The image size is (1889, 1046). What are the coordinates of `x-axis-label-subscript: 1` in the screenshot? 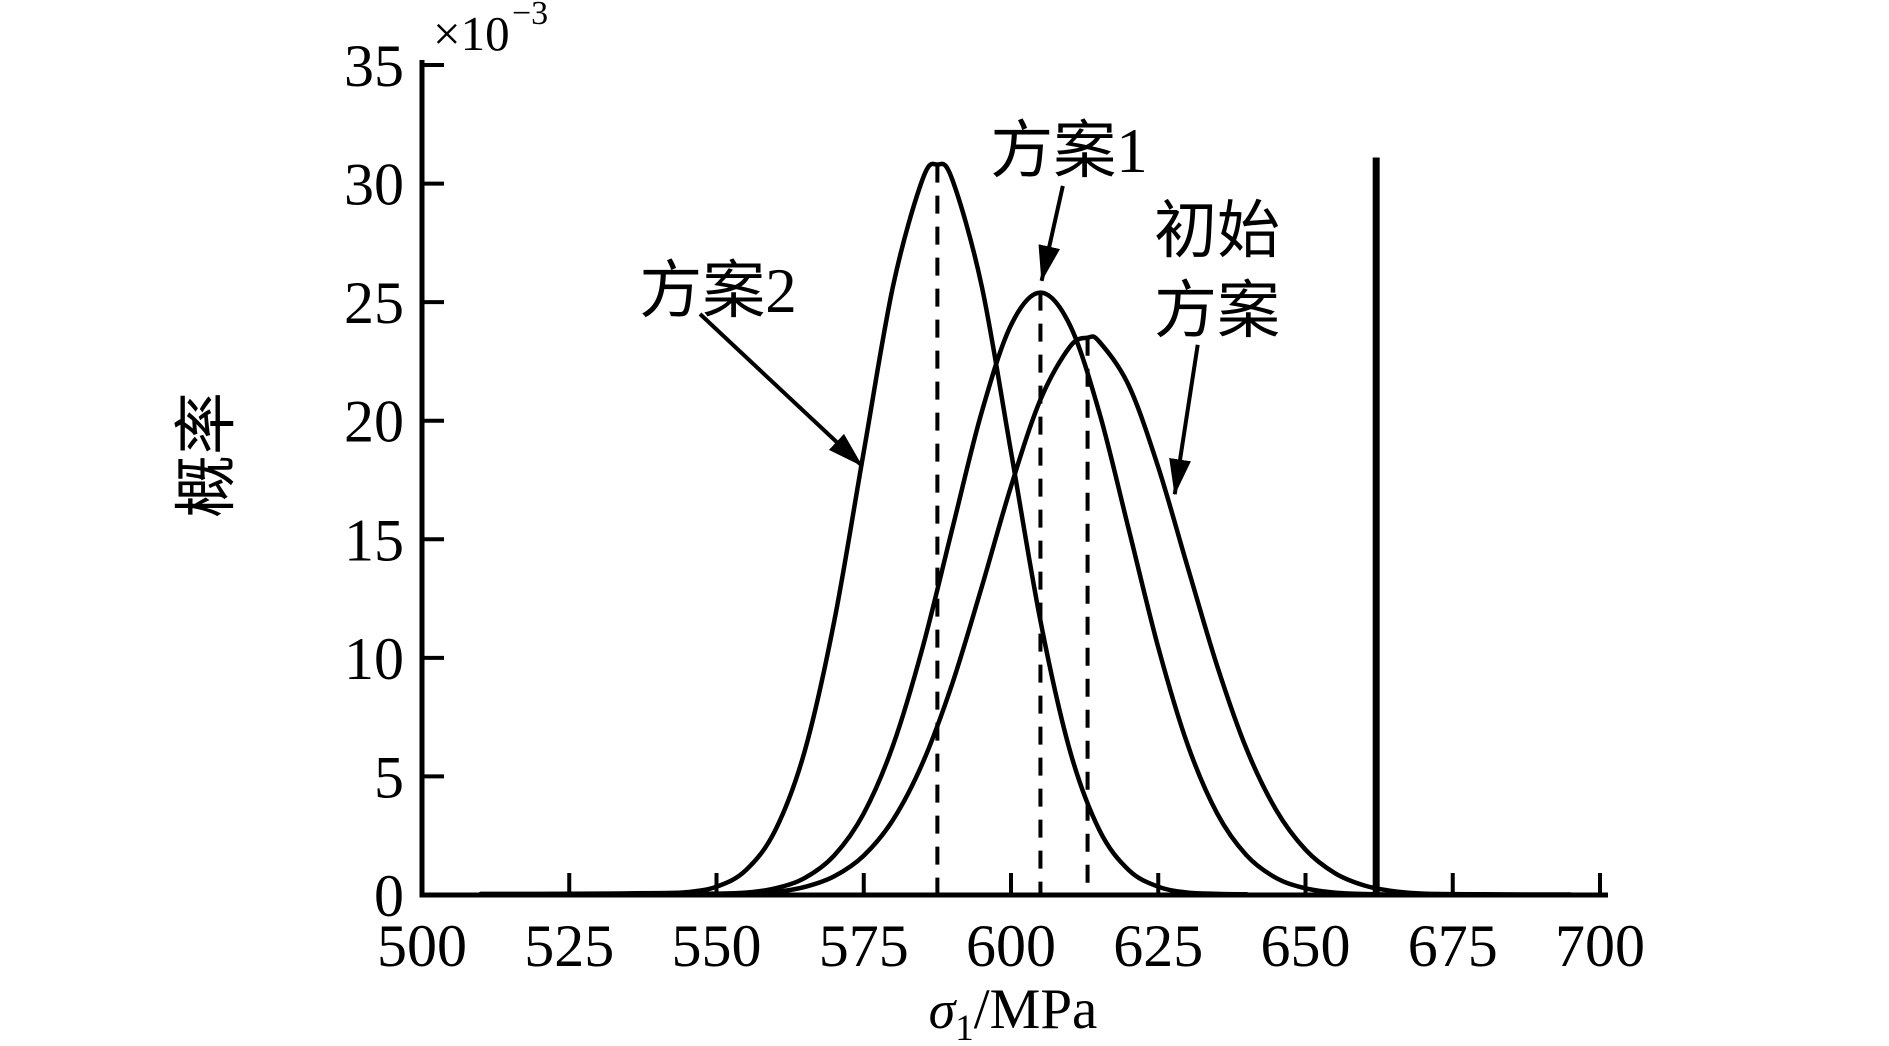 It's located at (964, 1027).